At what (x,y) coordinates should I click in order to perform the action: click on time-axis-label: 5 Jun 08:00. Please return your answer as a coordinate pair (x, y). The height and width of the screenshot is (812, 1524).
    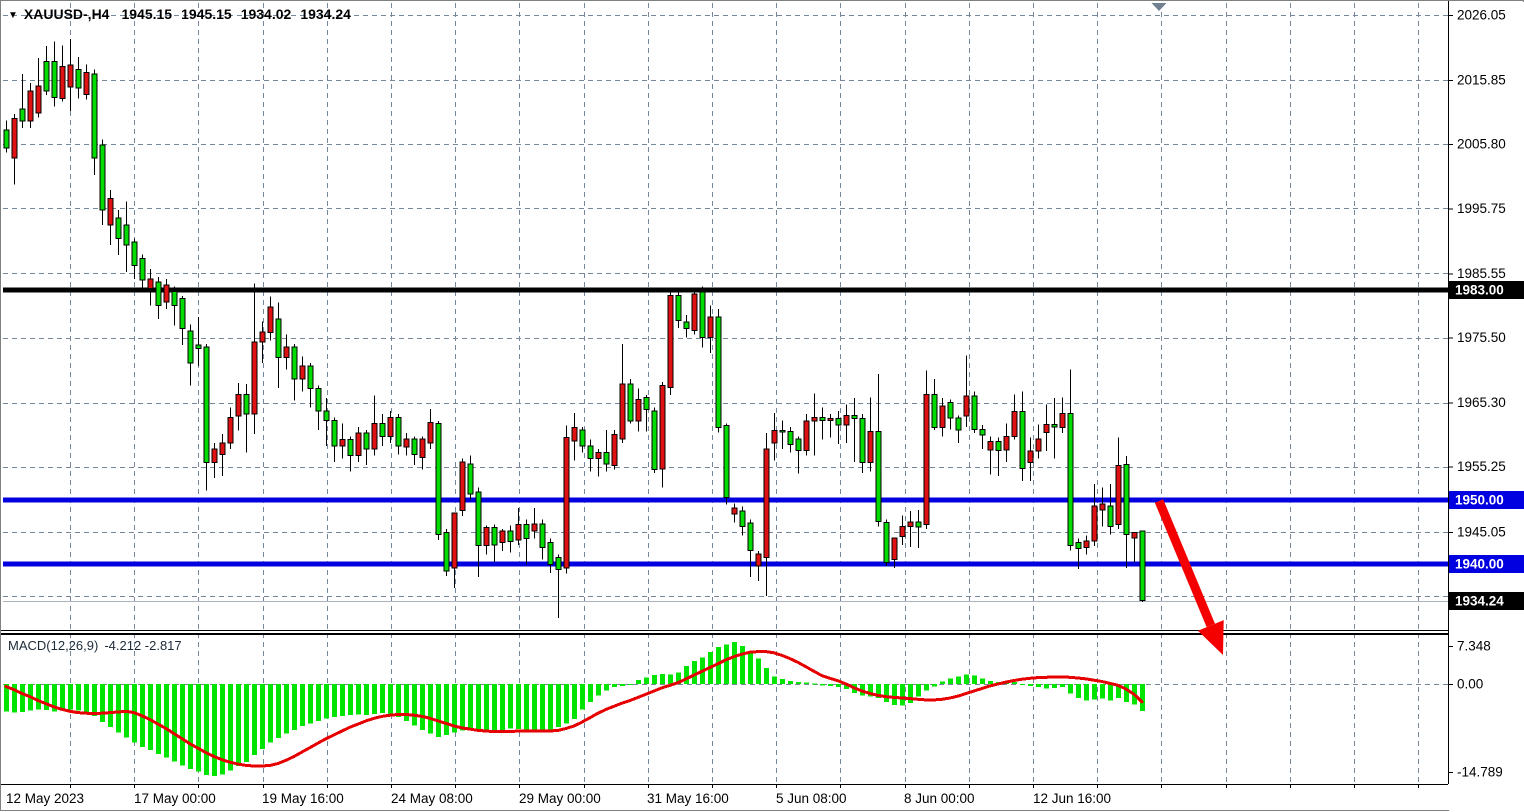
    Looking at the image, I should click on (811, 798).